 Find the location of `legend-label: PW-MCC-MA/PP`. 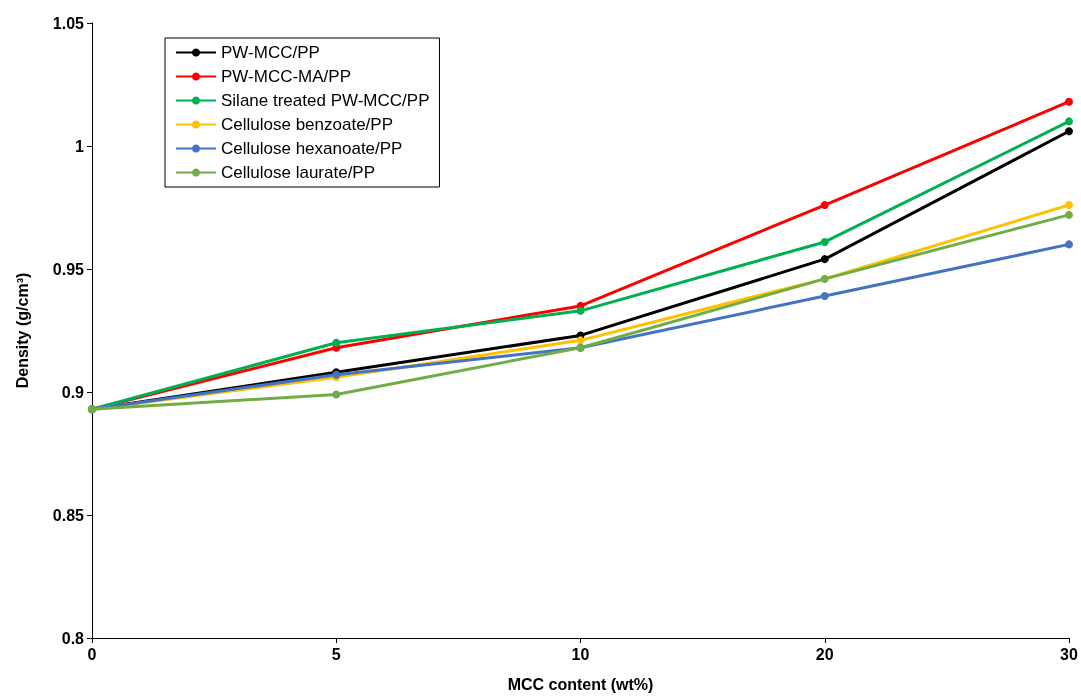

legend-label: PW-MCC-MA/PP is located at coordinates (286, 76).